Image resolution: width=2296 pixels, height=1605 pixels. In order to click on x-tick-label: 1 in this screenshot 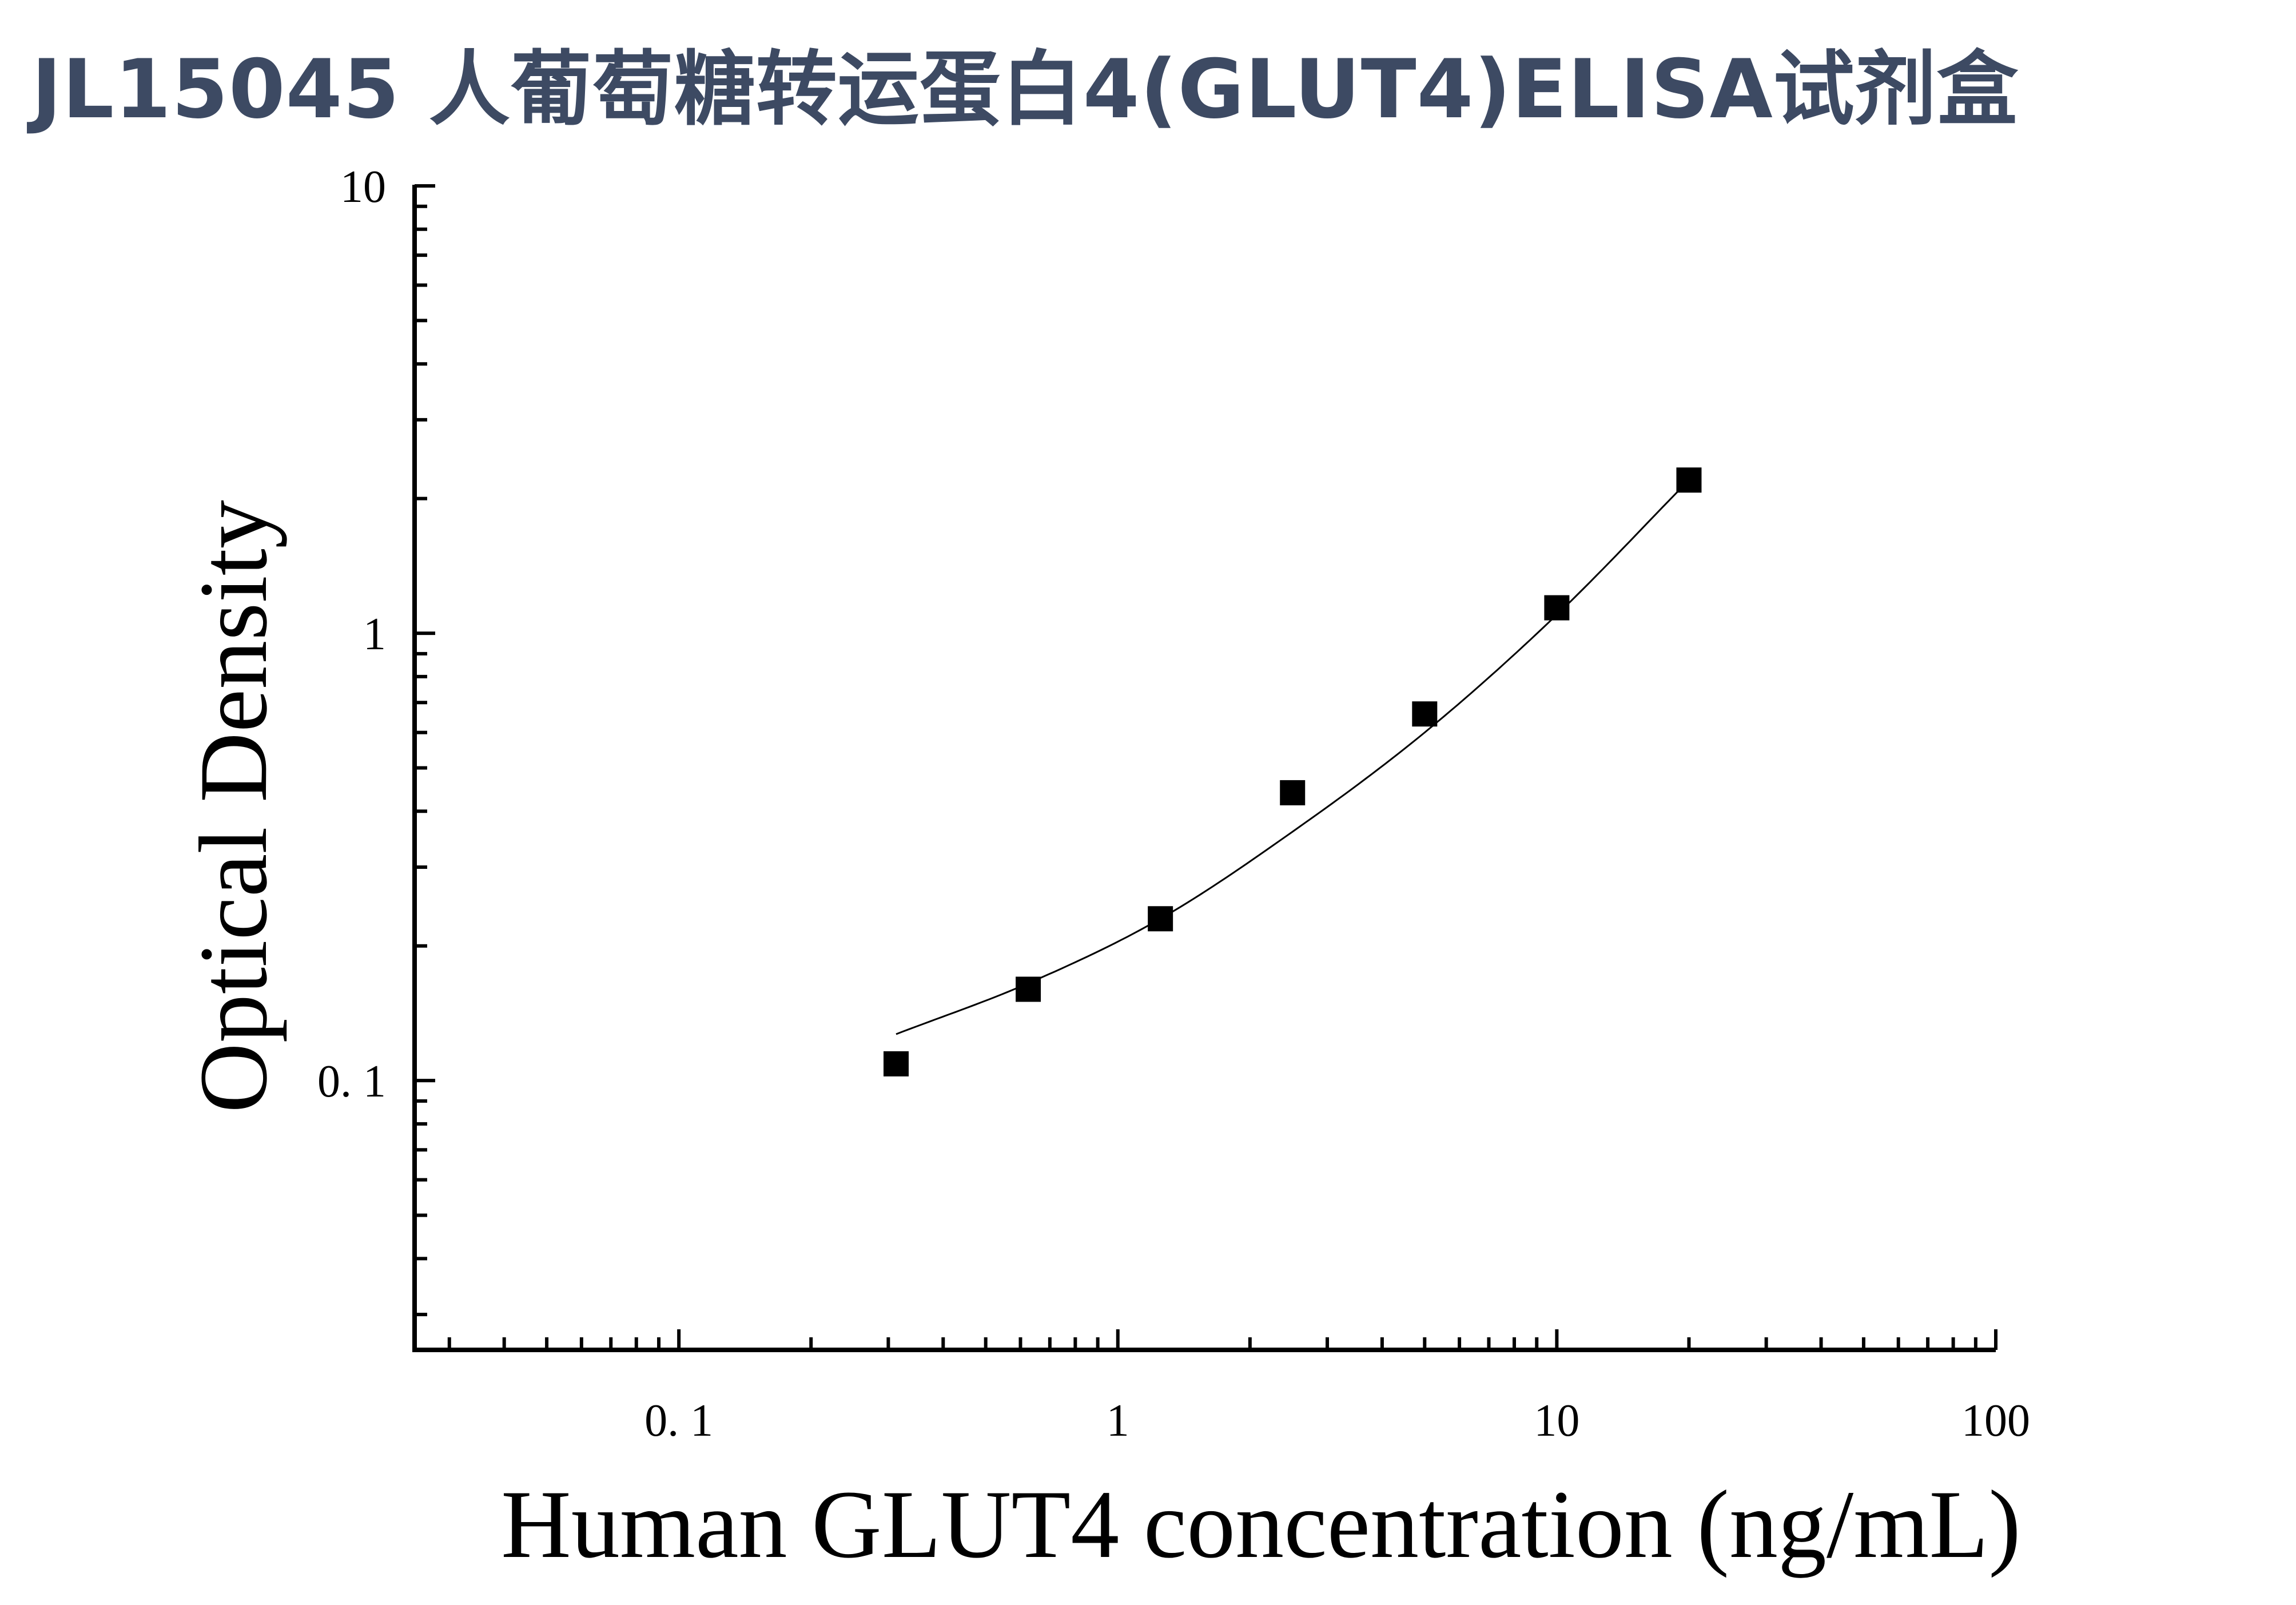, I will do `click(1118, 1421)`.